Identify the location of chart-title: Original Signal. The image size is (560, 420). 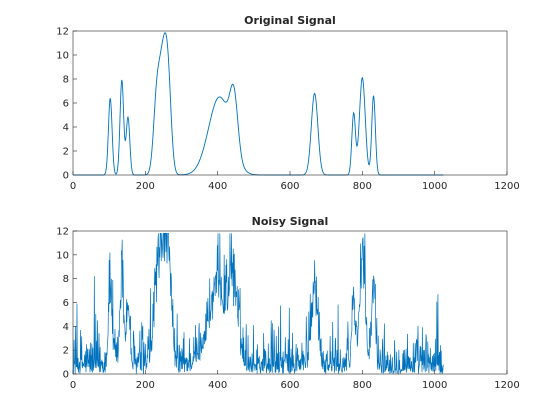
(290, 20).